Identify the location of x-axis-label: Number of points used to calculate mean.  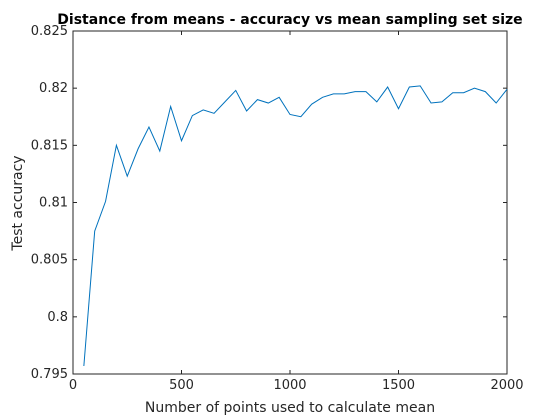
(290, 408).